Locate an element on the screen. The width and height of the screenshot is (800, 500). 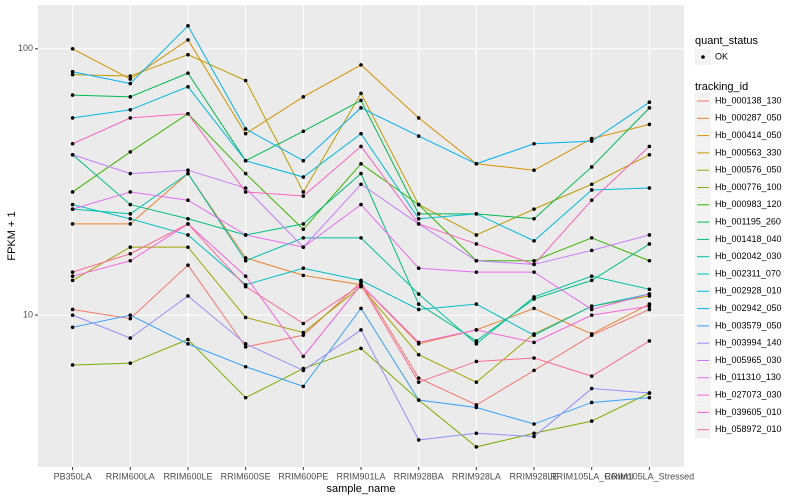
x-tick-label: RRIM901LA is located at coordinates (360, 476).